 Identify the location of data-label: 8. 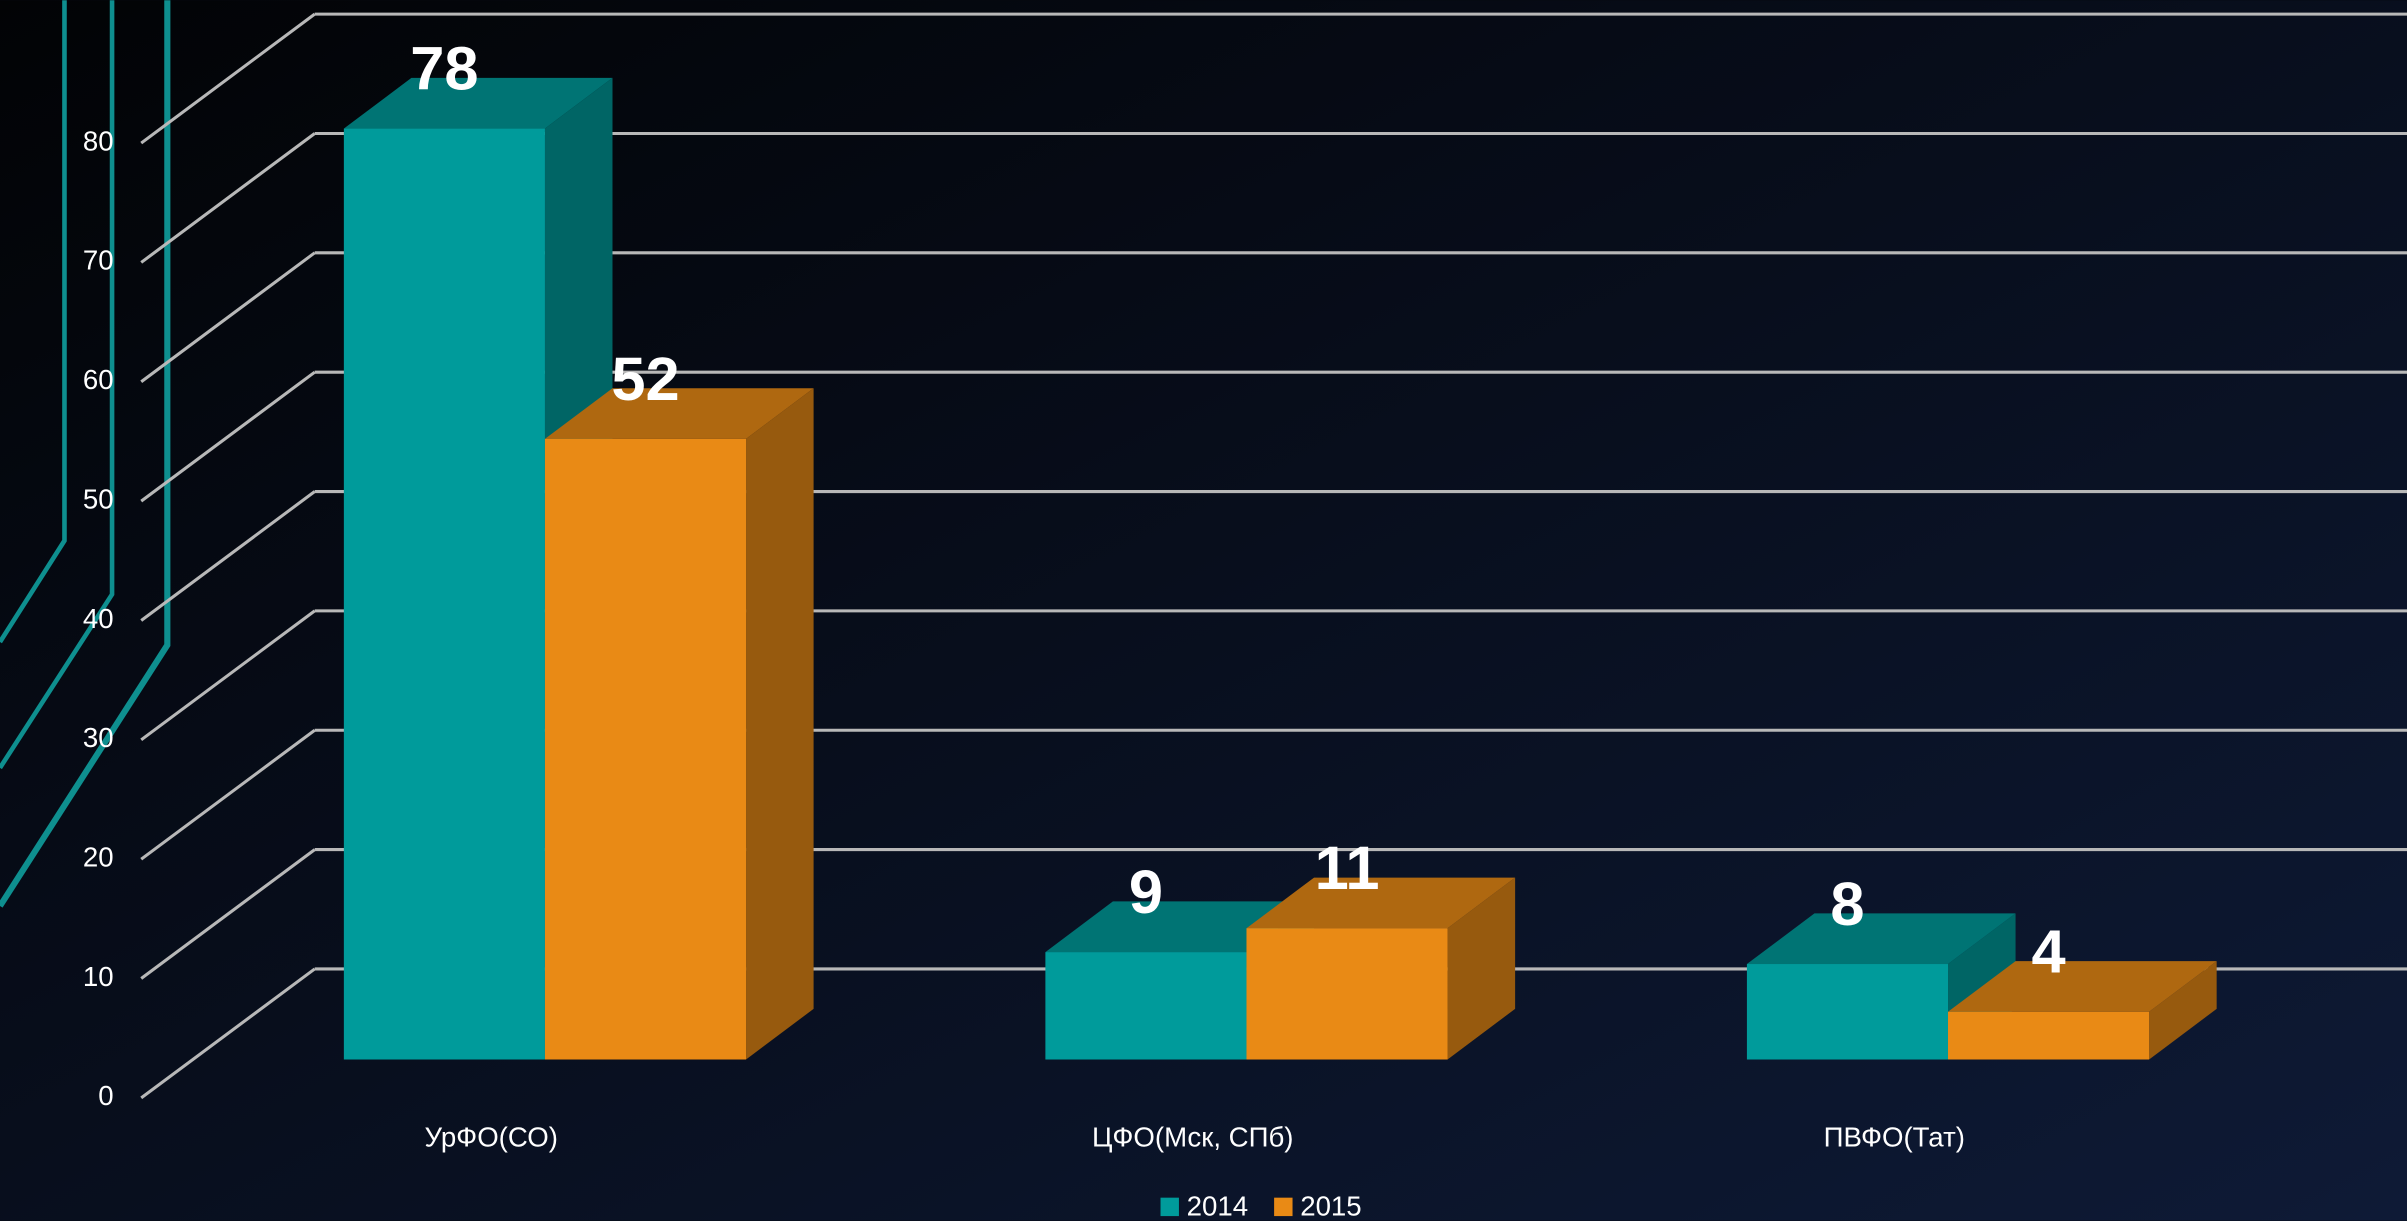
(1847, 904).